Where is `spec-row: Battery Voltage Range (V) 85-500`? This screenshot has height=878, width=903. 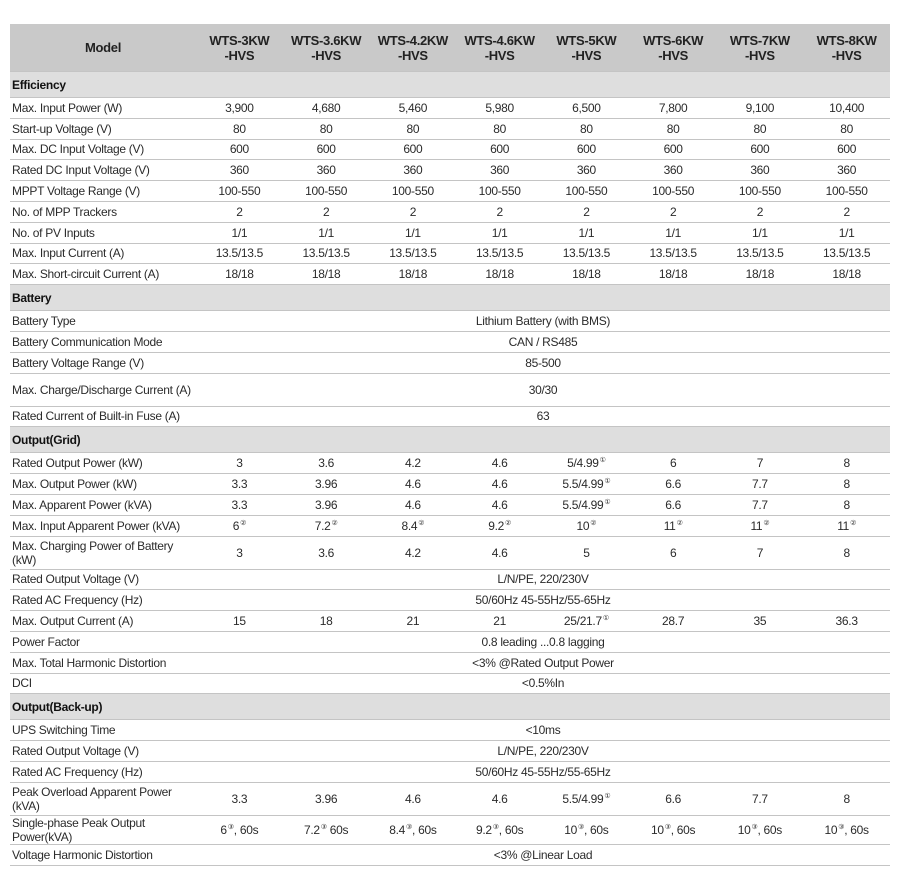
spec-row: Battery Voltage Range (V) 85-500 is located at coordinates (450, 363).